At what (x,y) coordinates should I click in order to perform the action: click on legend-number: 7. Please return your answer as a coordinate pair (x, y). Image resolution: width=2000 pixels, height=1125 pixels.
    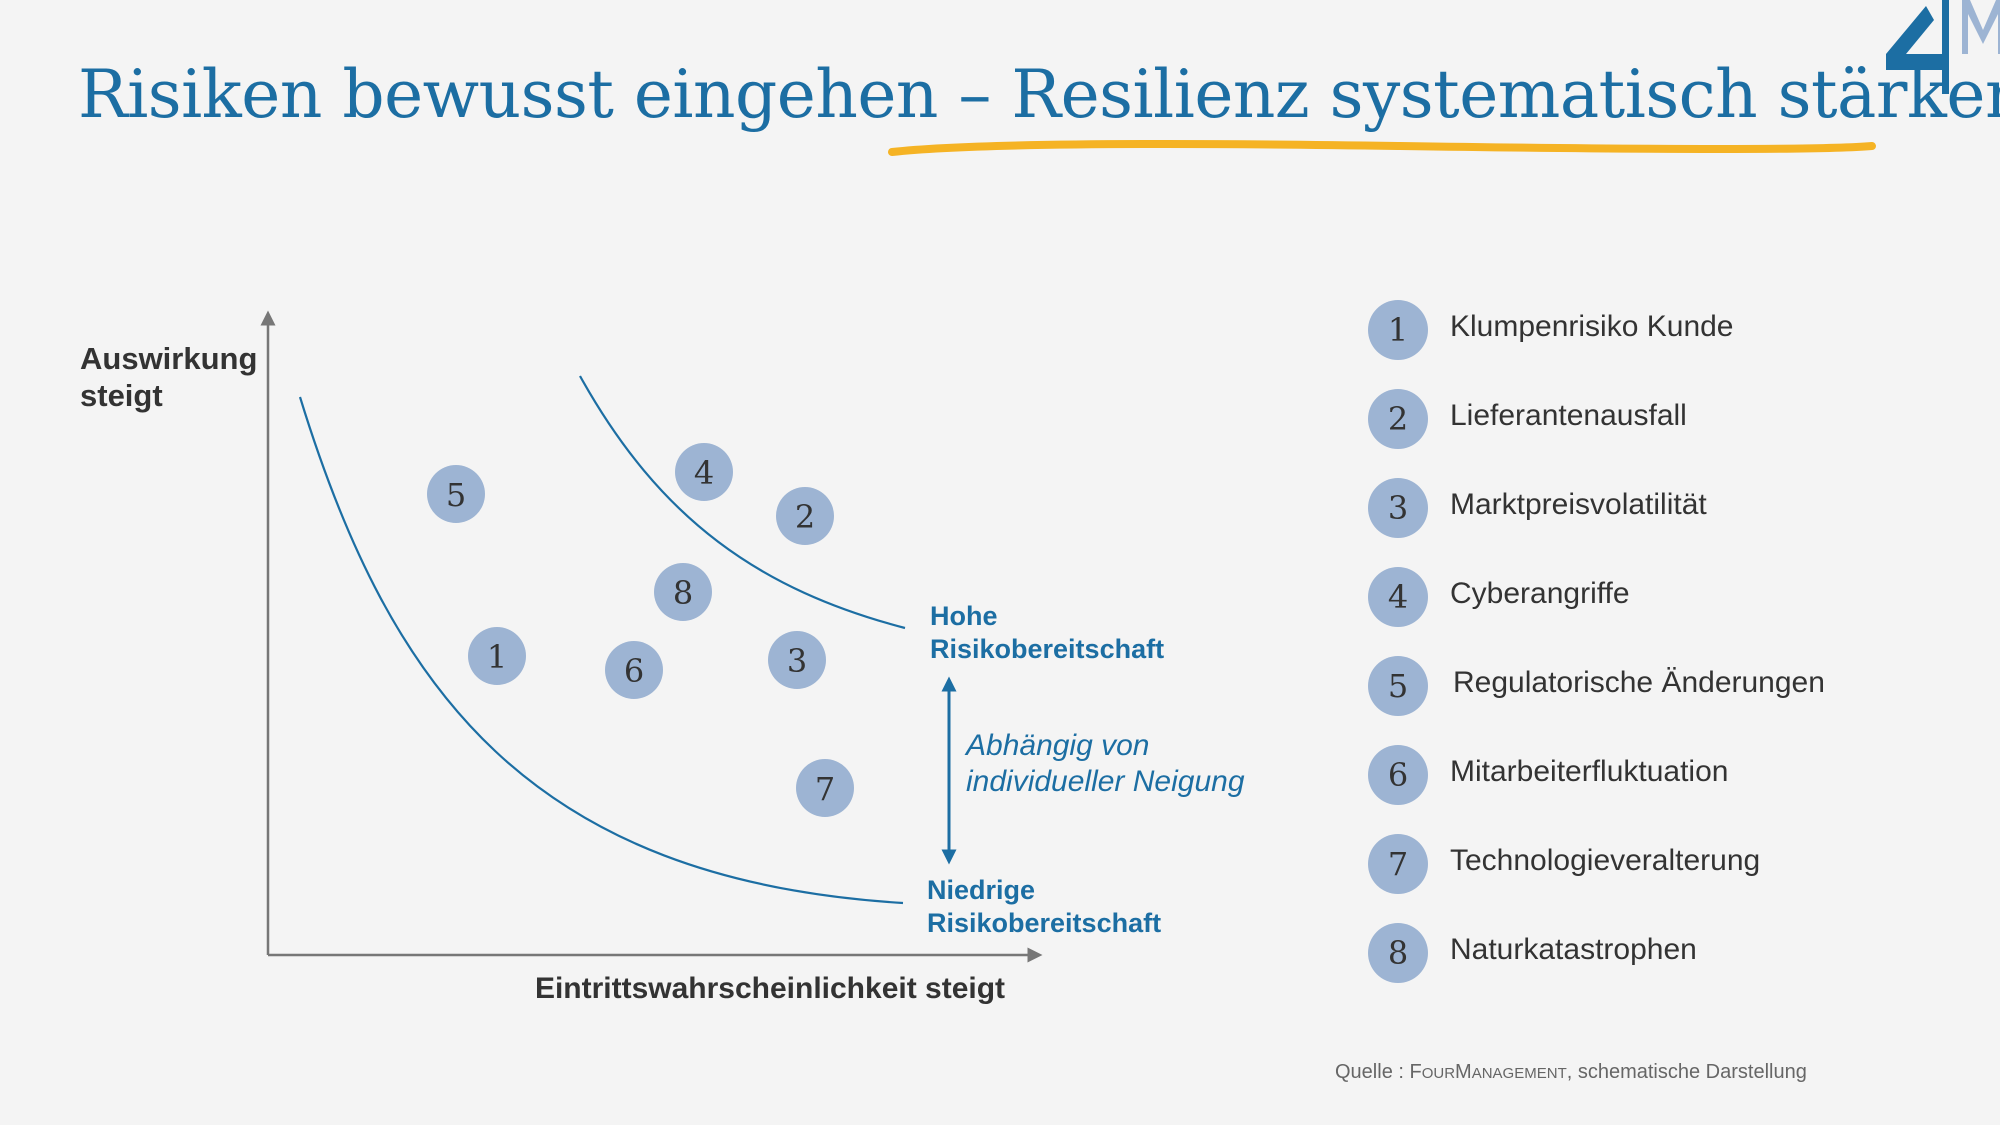
    Looking at the image, I should click on (1398, 864).